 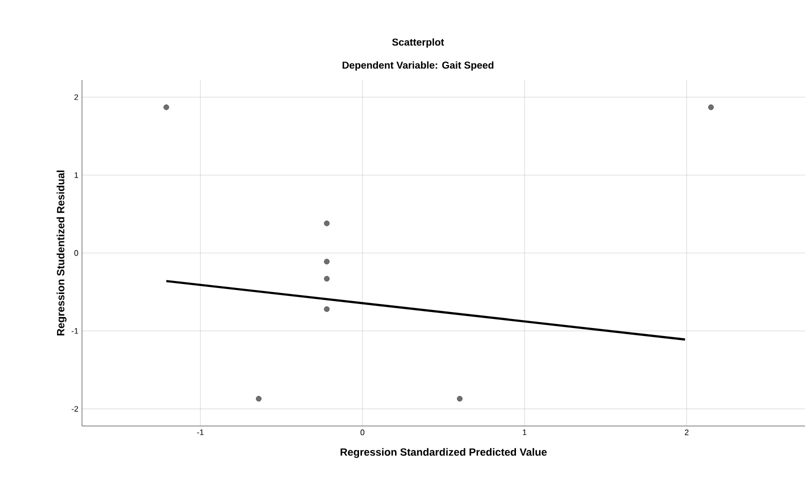 What do you see at coordinates (76, 253) in the screenshot?
I see `y-tick-label: 0` at bounding box center [76, 253].